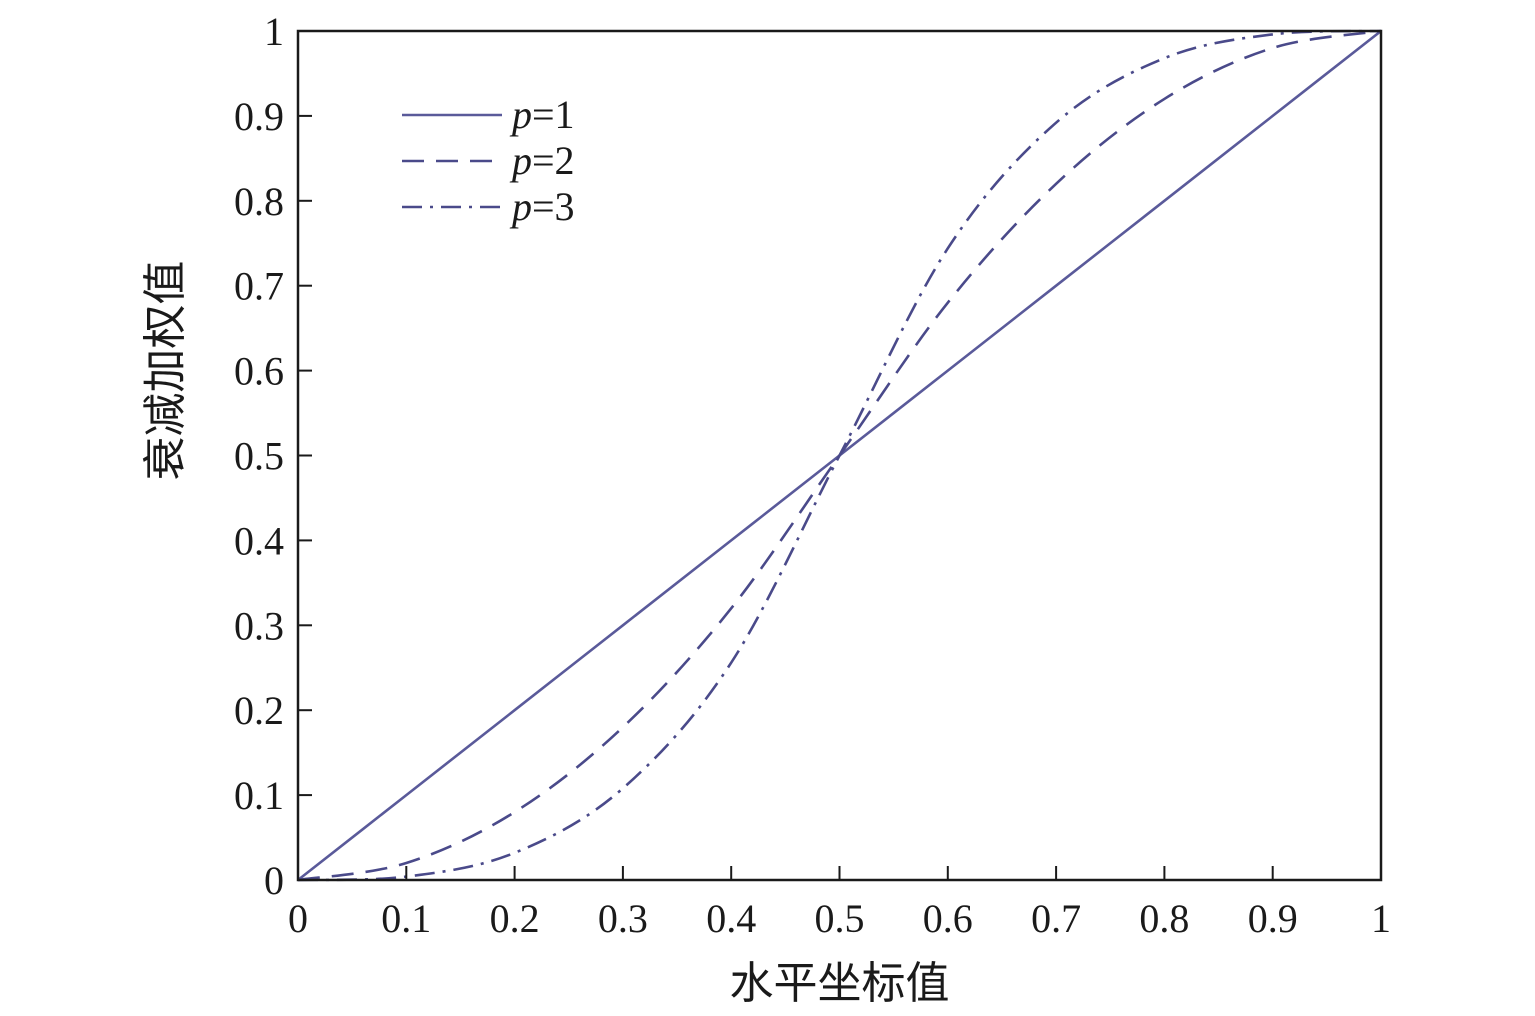  What do you see at coordinates (259, 456) in the screenshot?
I see `y-tick-label: 0.5` at bounding box center [259, 456].